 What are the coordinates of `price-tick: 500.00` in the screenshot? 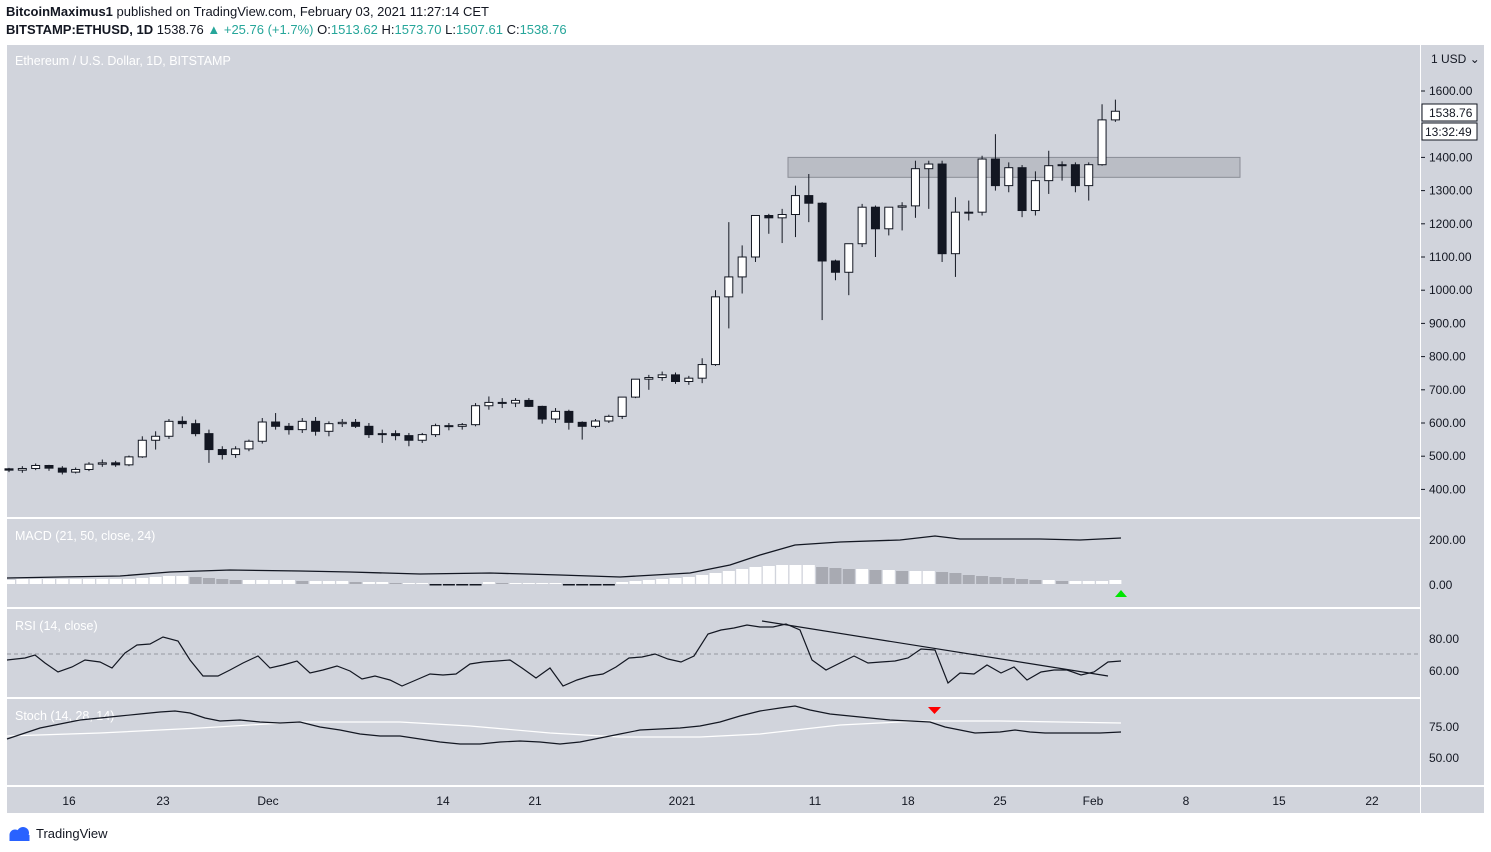 It's located at (1447, 456).